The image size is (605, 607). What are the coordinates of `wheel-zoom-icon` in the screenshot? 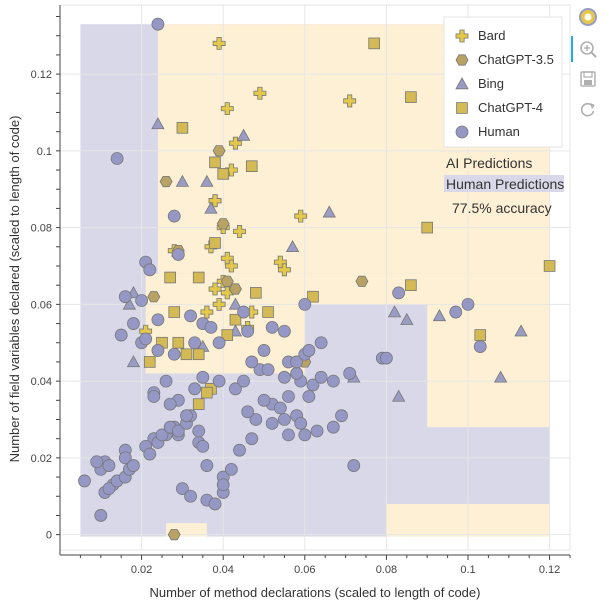 It's located at (588, 49).